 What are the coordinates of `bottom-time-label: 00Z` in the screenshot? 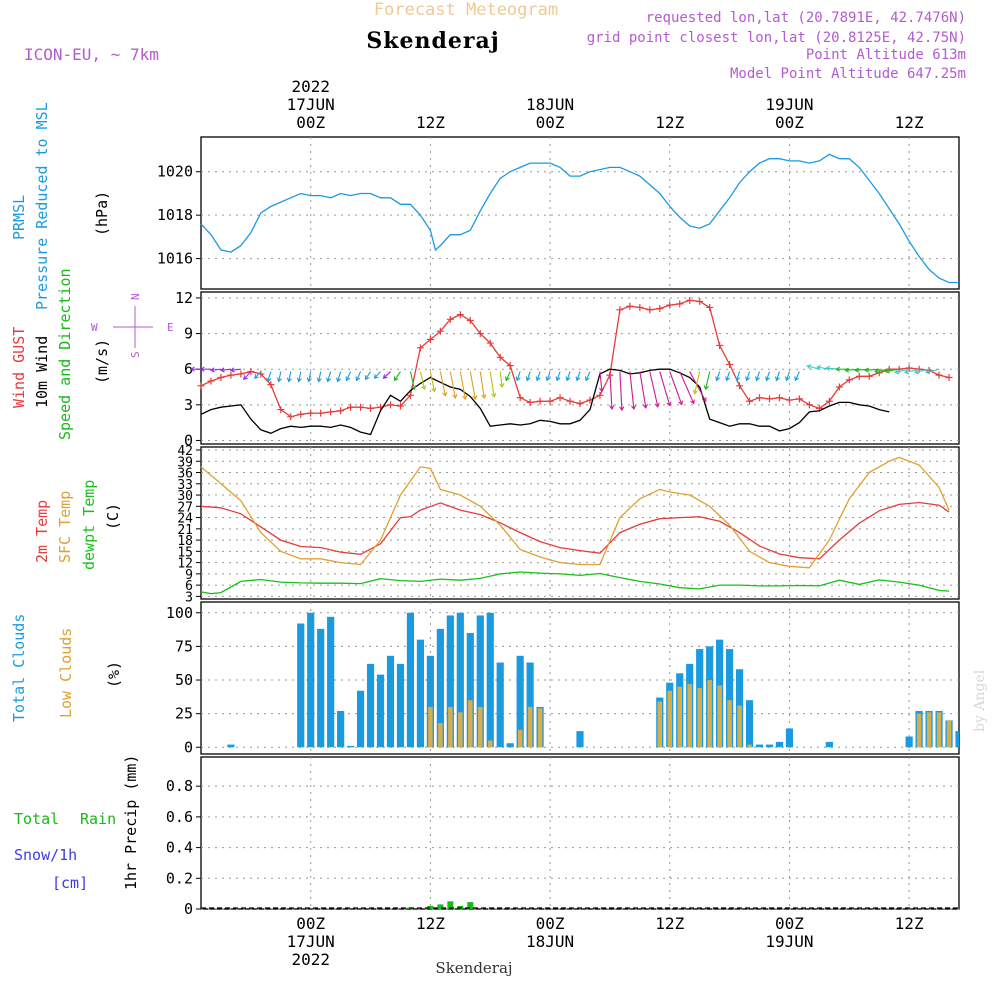 It's located at (789, 923).